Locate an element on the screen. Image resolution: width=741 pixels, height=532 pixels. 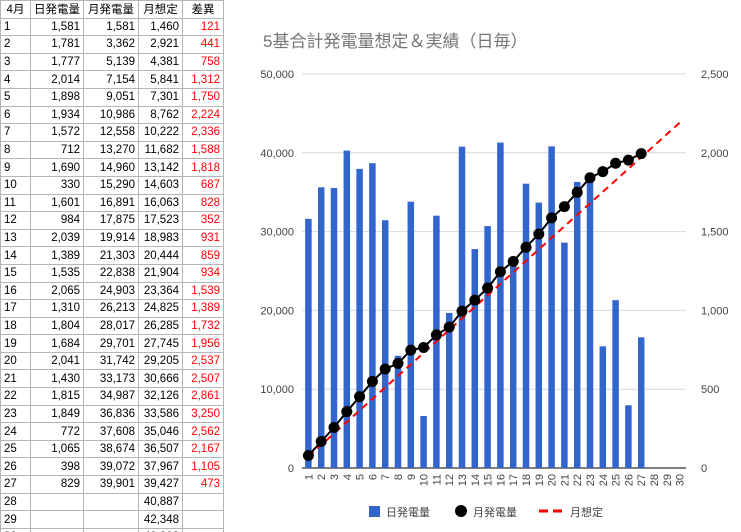
cell-day: 8 is located at coordinates (15, 150).